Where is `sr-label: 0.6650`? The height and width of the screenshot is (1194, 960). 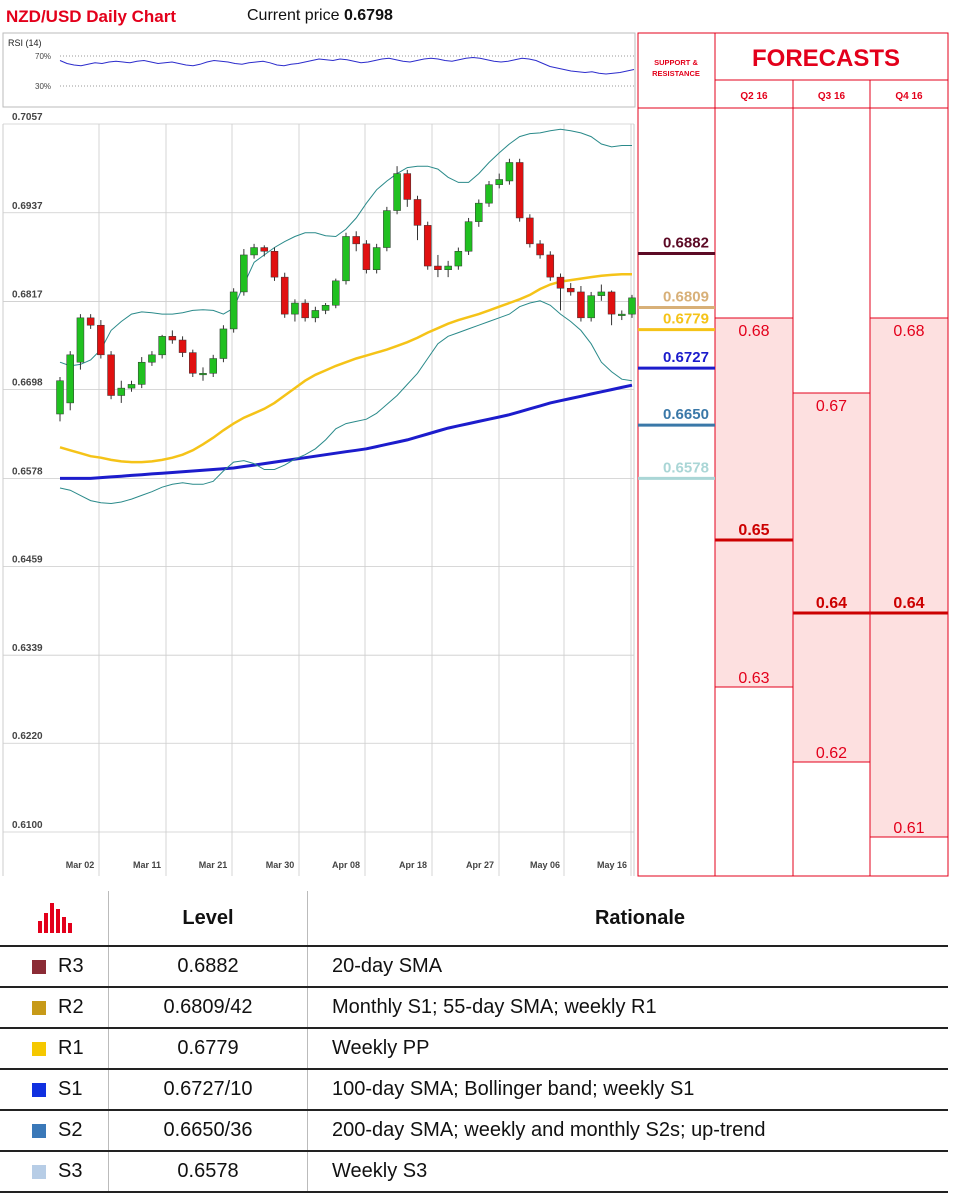 sr-label: 0.6650 is located at coordinates (686, 414).